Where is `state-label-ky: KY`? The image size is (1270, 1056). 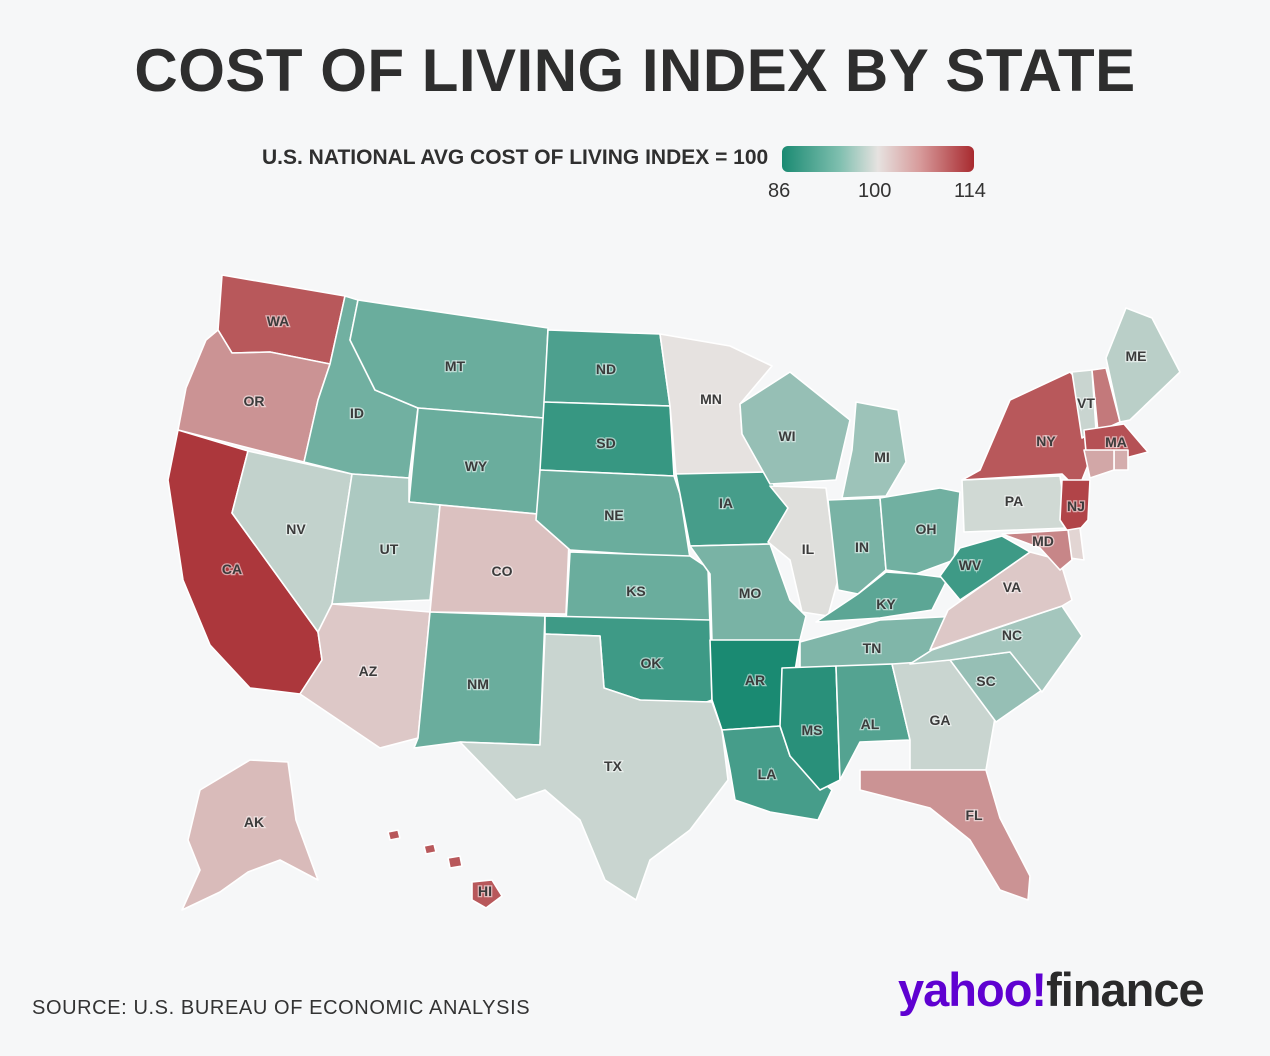 state-label-ky: KY is located at coordinates (886, 604).